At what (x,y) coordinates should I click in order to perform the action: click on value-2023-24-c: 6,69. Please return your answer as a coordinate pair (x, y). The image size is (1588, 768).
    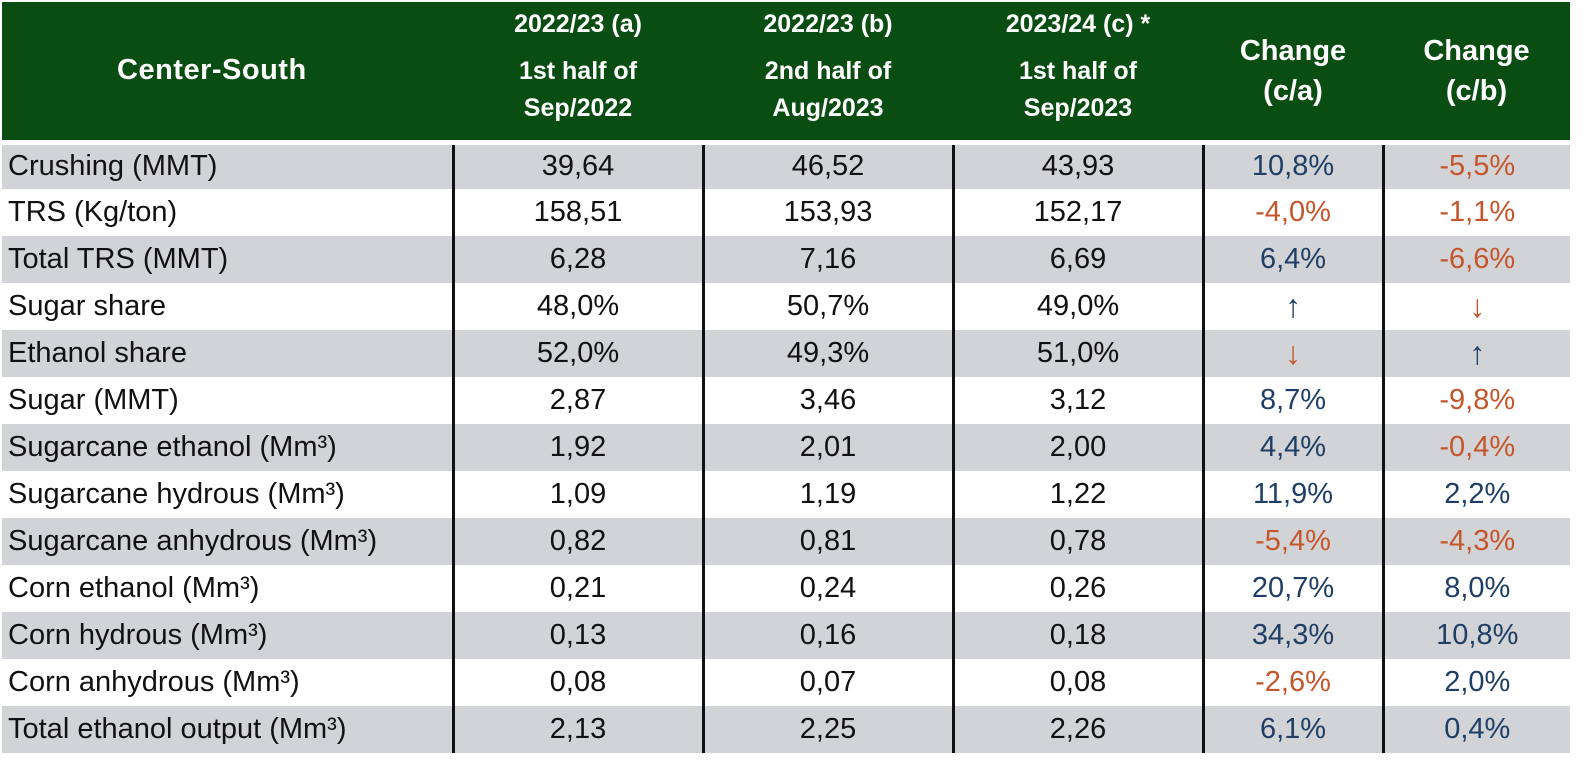
    Looking at the image, I should click on (1077, 259).